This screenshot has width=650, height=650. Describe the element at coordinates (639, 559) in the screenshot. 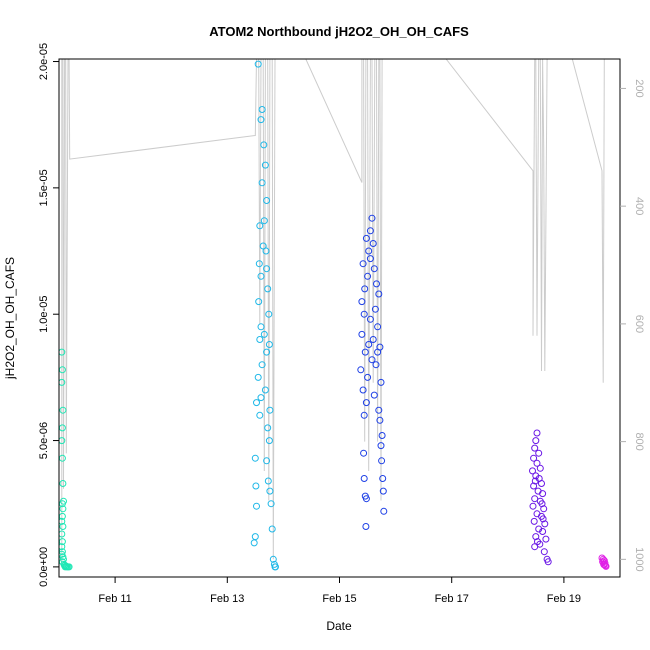

I see `y2-tick-label: 1000` at that location.